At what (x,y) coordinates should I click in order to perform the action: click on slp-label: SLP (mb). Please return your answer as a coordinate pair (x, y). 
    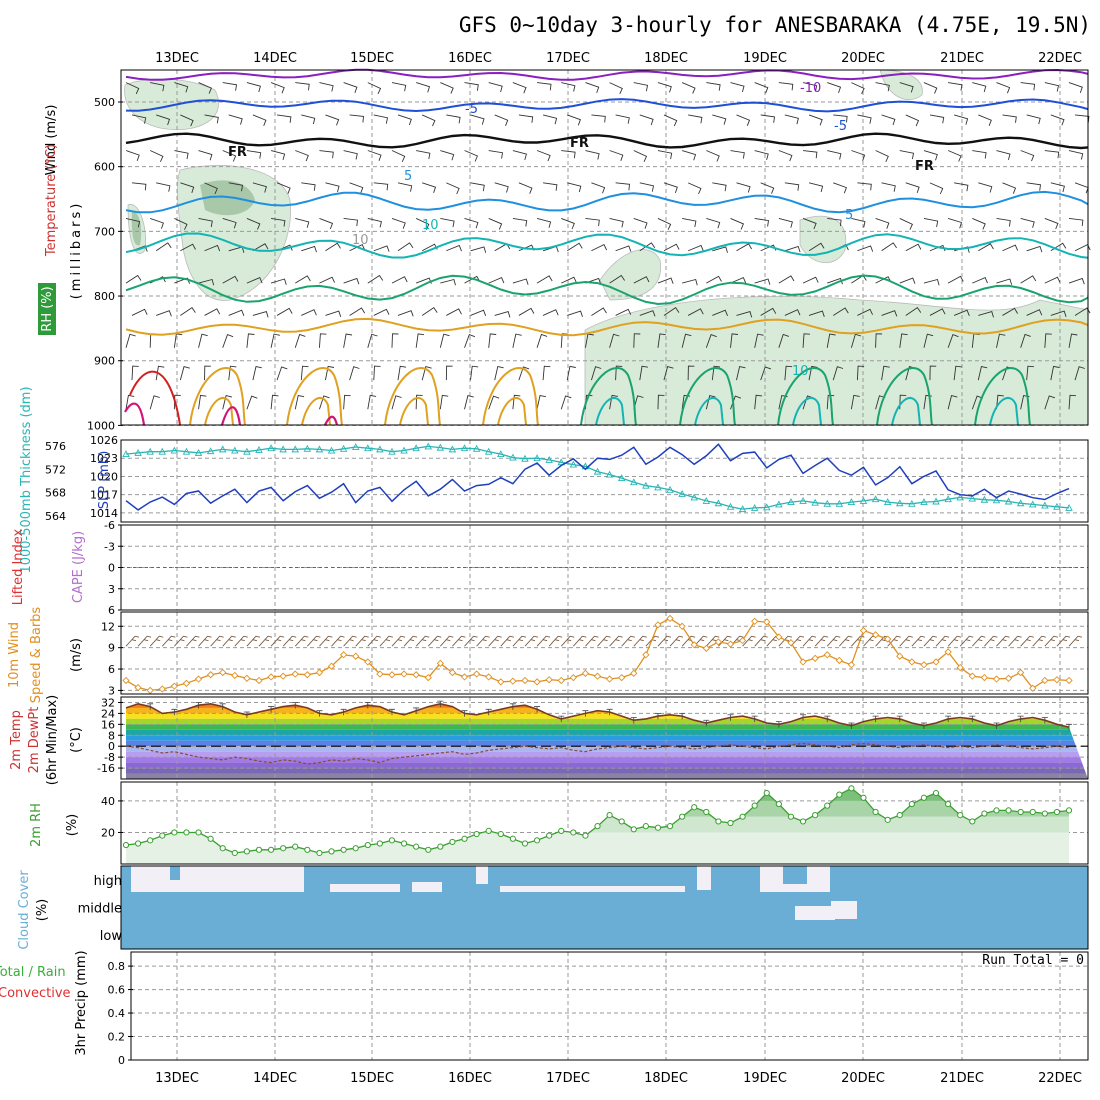
    Looking at the image, I should click on (104, 480).